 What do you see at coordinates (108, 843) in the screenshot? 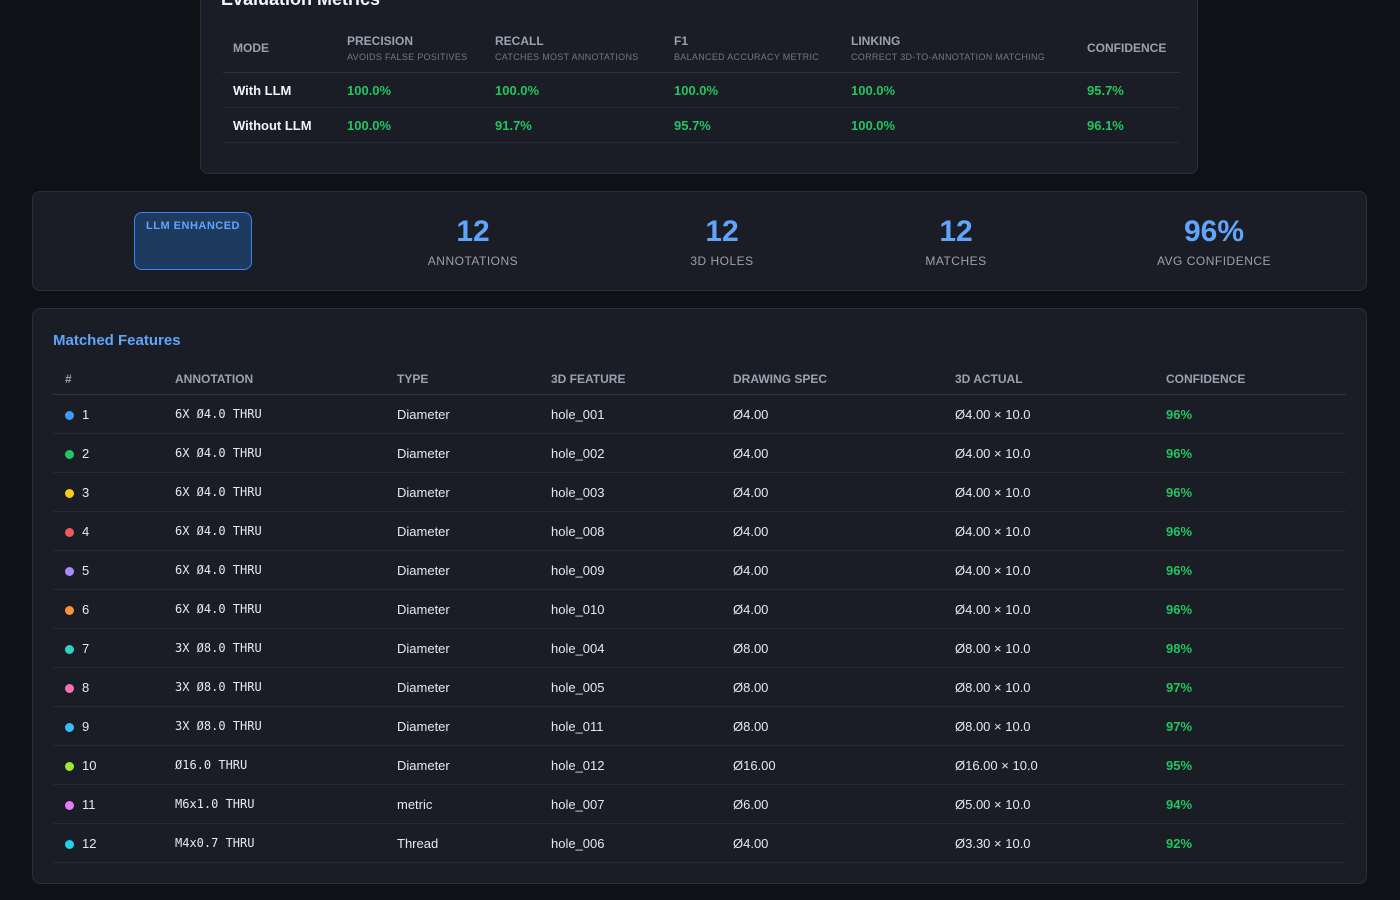
I see `feature-number-cell: 12` at bounding box center [108, 843].